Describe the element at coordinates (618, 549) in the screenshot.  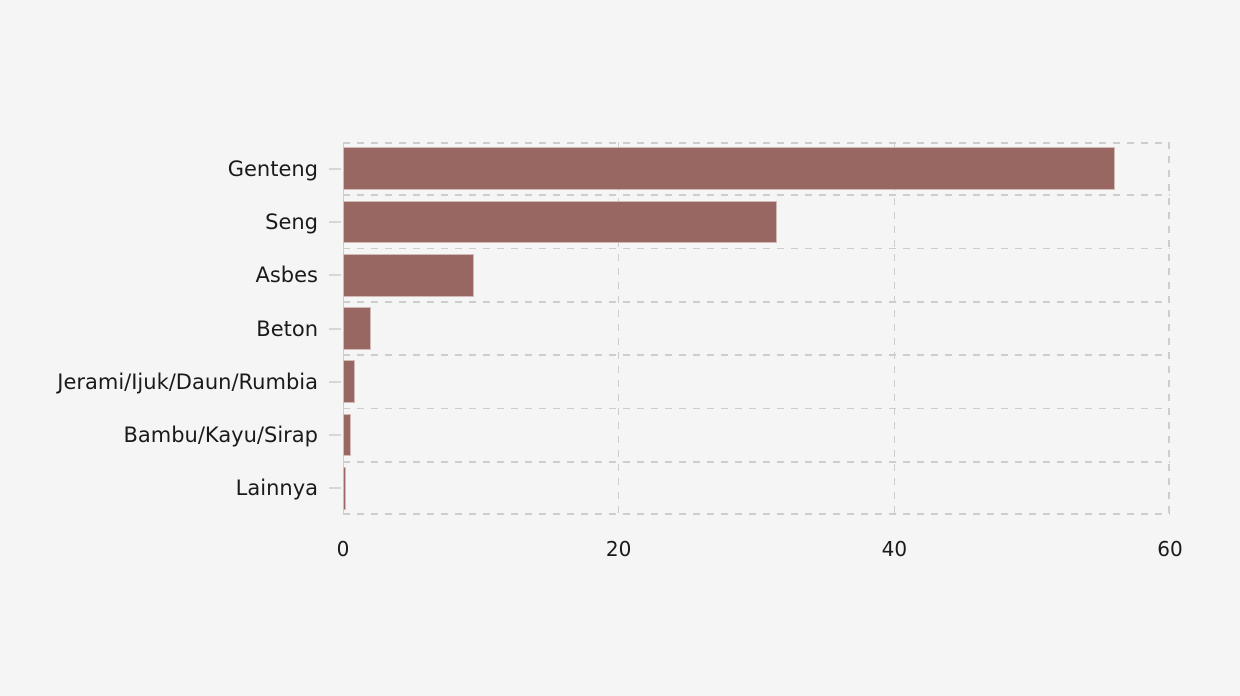
I see `x-tick-label-20: 20` at that location.